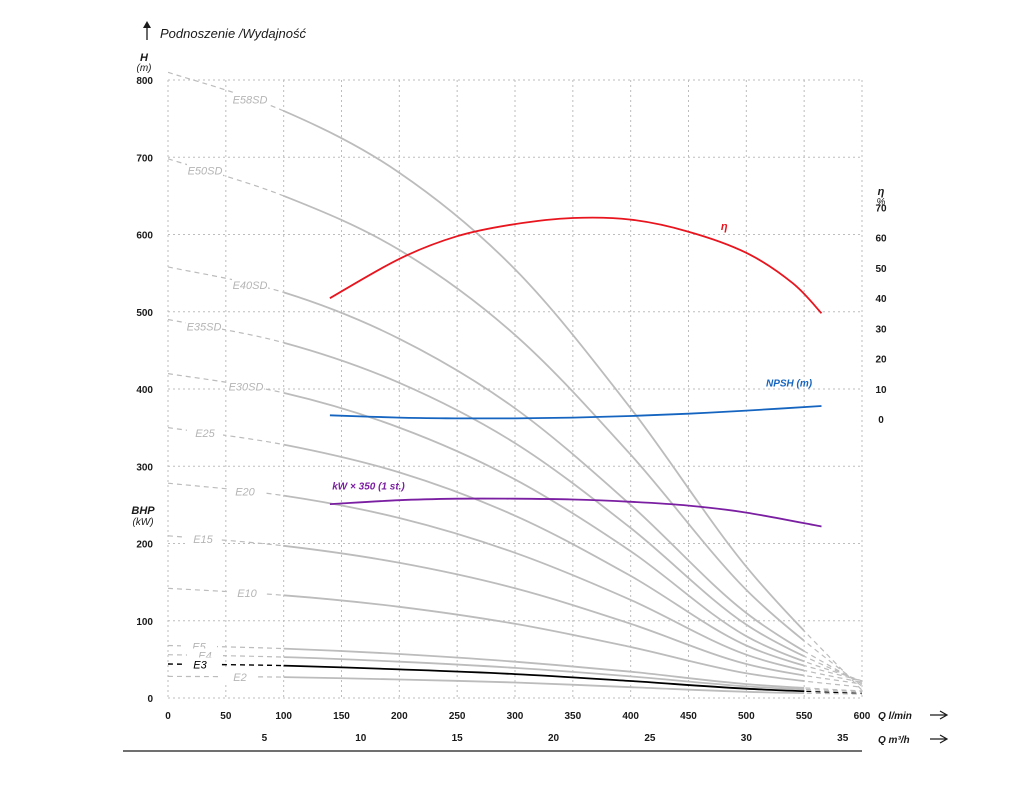  What do you see at coordinates (630, 716) in the screenshot?
I see `x-tick-label-lmin: 400` at bounding box center [630, 716].